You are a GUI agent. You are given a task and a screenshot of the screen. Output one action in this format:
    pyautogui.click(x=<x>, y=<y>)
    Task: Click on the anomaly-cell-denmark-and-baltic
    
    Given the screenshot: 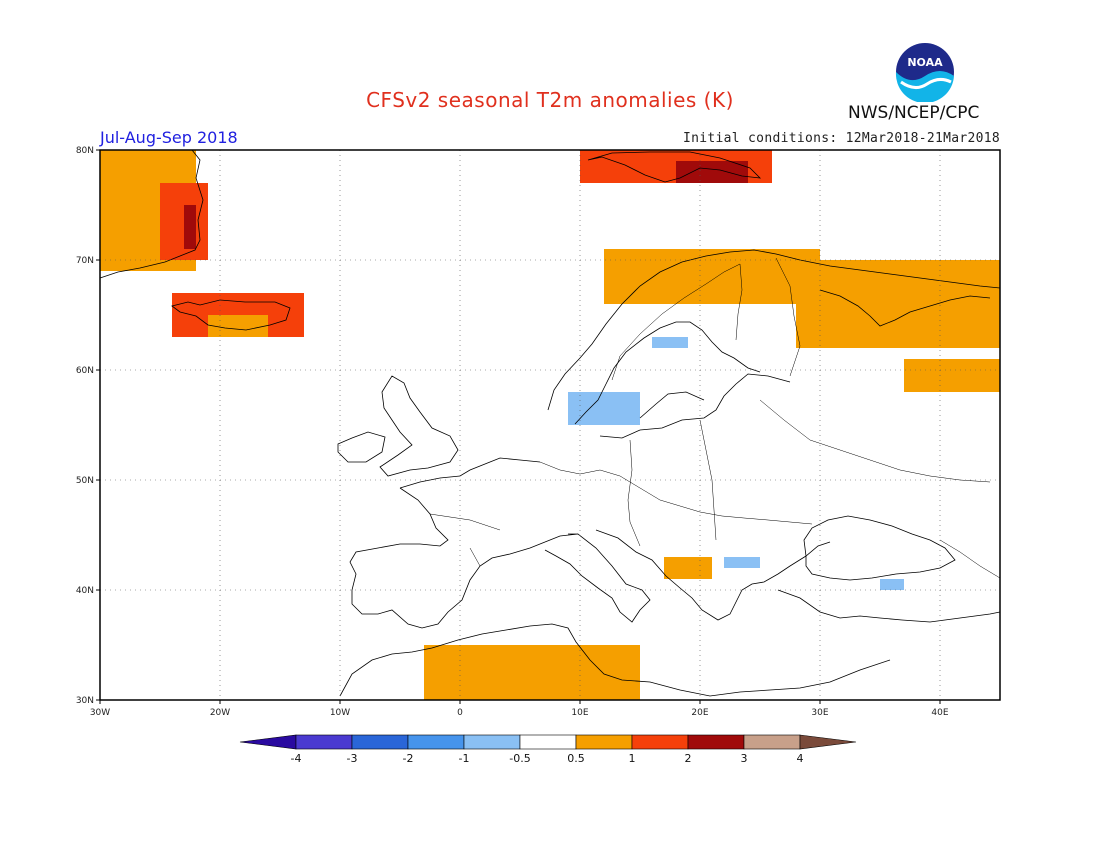 What is the action you would take?
    pyautogui.click(x=604, y=408)
    